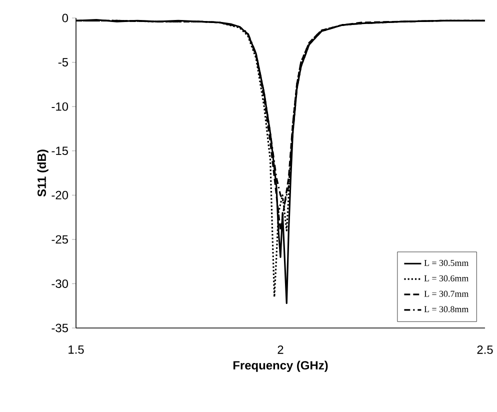  What do you see at coordinates (60, 106) in the screenshot?
I see `y-tick-label: -10` at bounding box center [60, 106].